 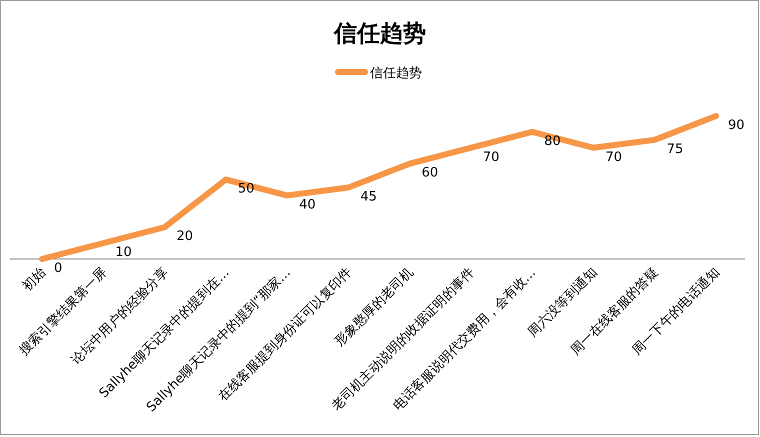 I want to click on data-label: 0, so click(x=58, y=268).